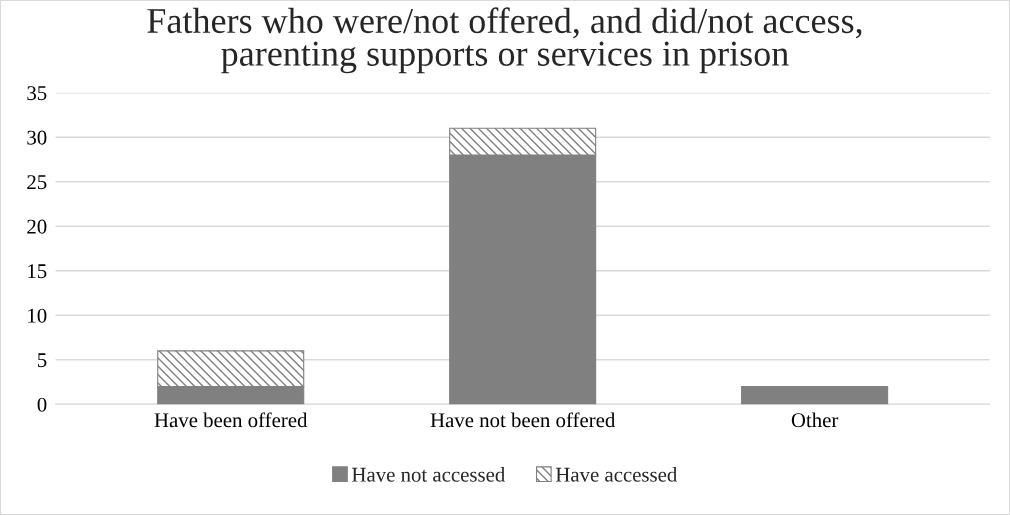 The width and height of the screenshot is (1010, 515). I want to click on y-tick-label: 20, so click(37, 226).